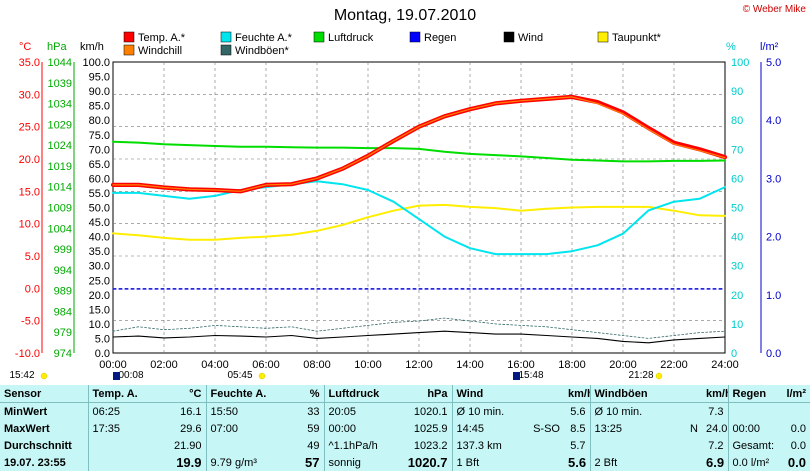 The height and width of the screenshot is (471, 810). What do you see at coordinates (773, 179) in the screenshot?
I see `rain-tick-label: 3.0` at bounding box center [773, 179].